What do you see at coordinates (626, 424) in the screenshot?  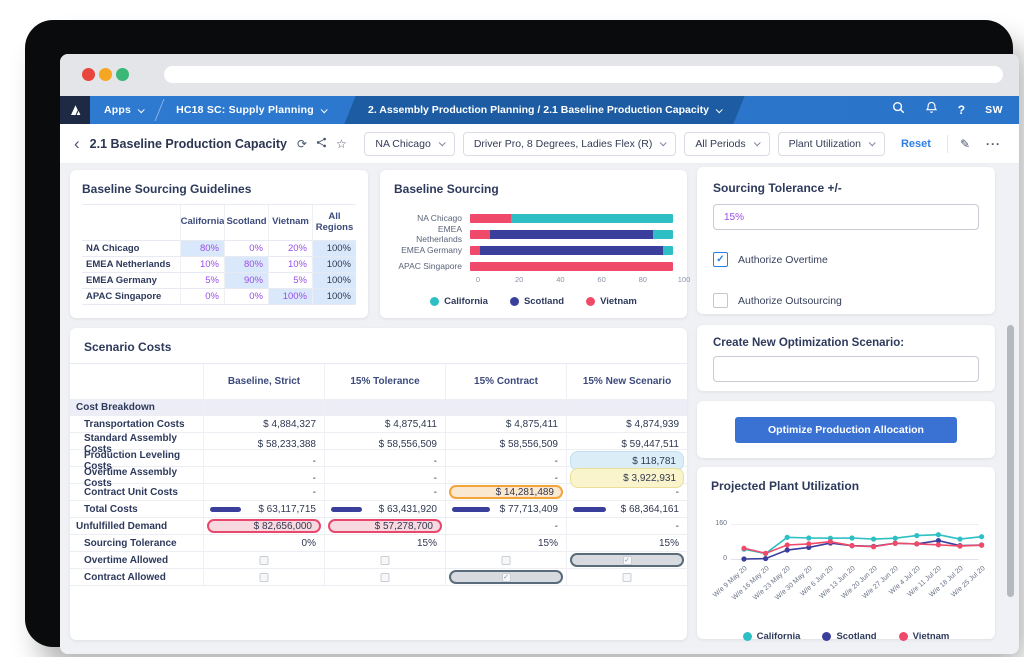 I see `scenario-value-cell: $ 4,874,939` at bounding box center [626, 424].